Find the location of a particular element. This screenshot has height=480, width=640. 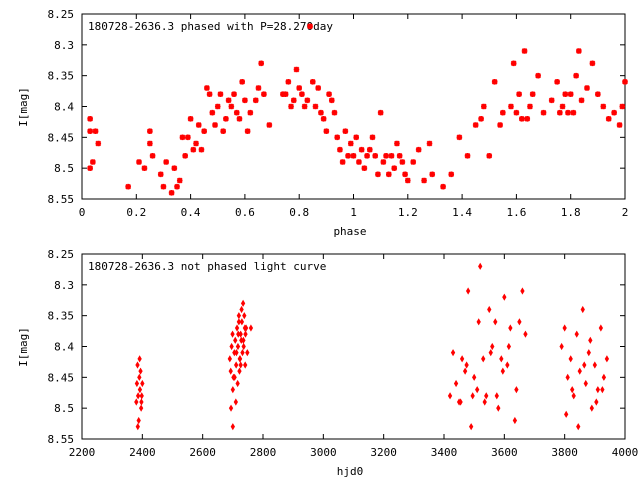

x-tick-label: 2 is located at coordinates (625, 212).